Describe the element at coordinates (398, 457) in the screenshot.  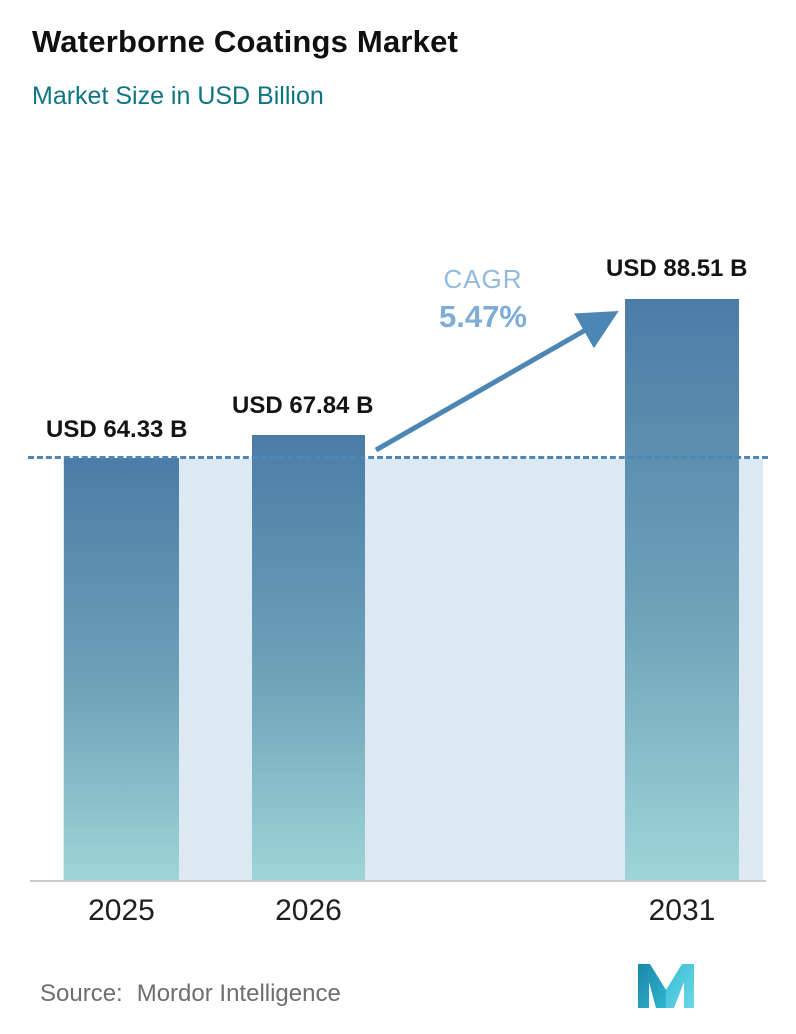
I see `dashed-reference-line` at that location.